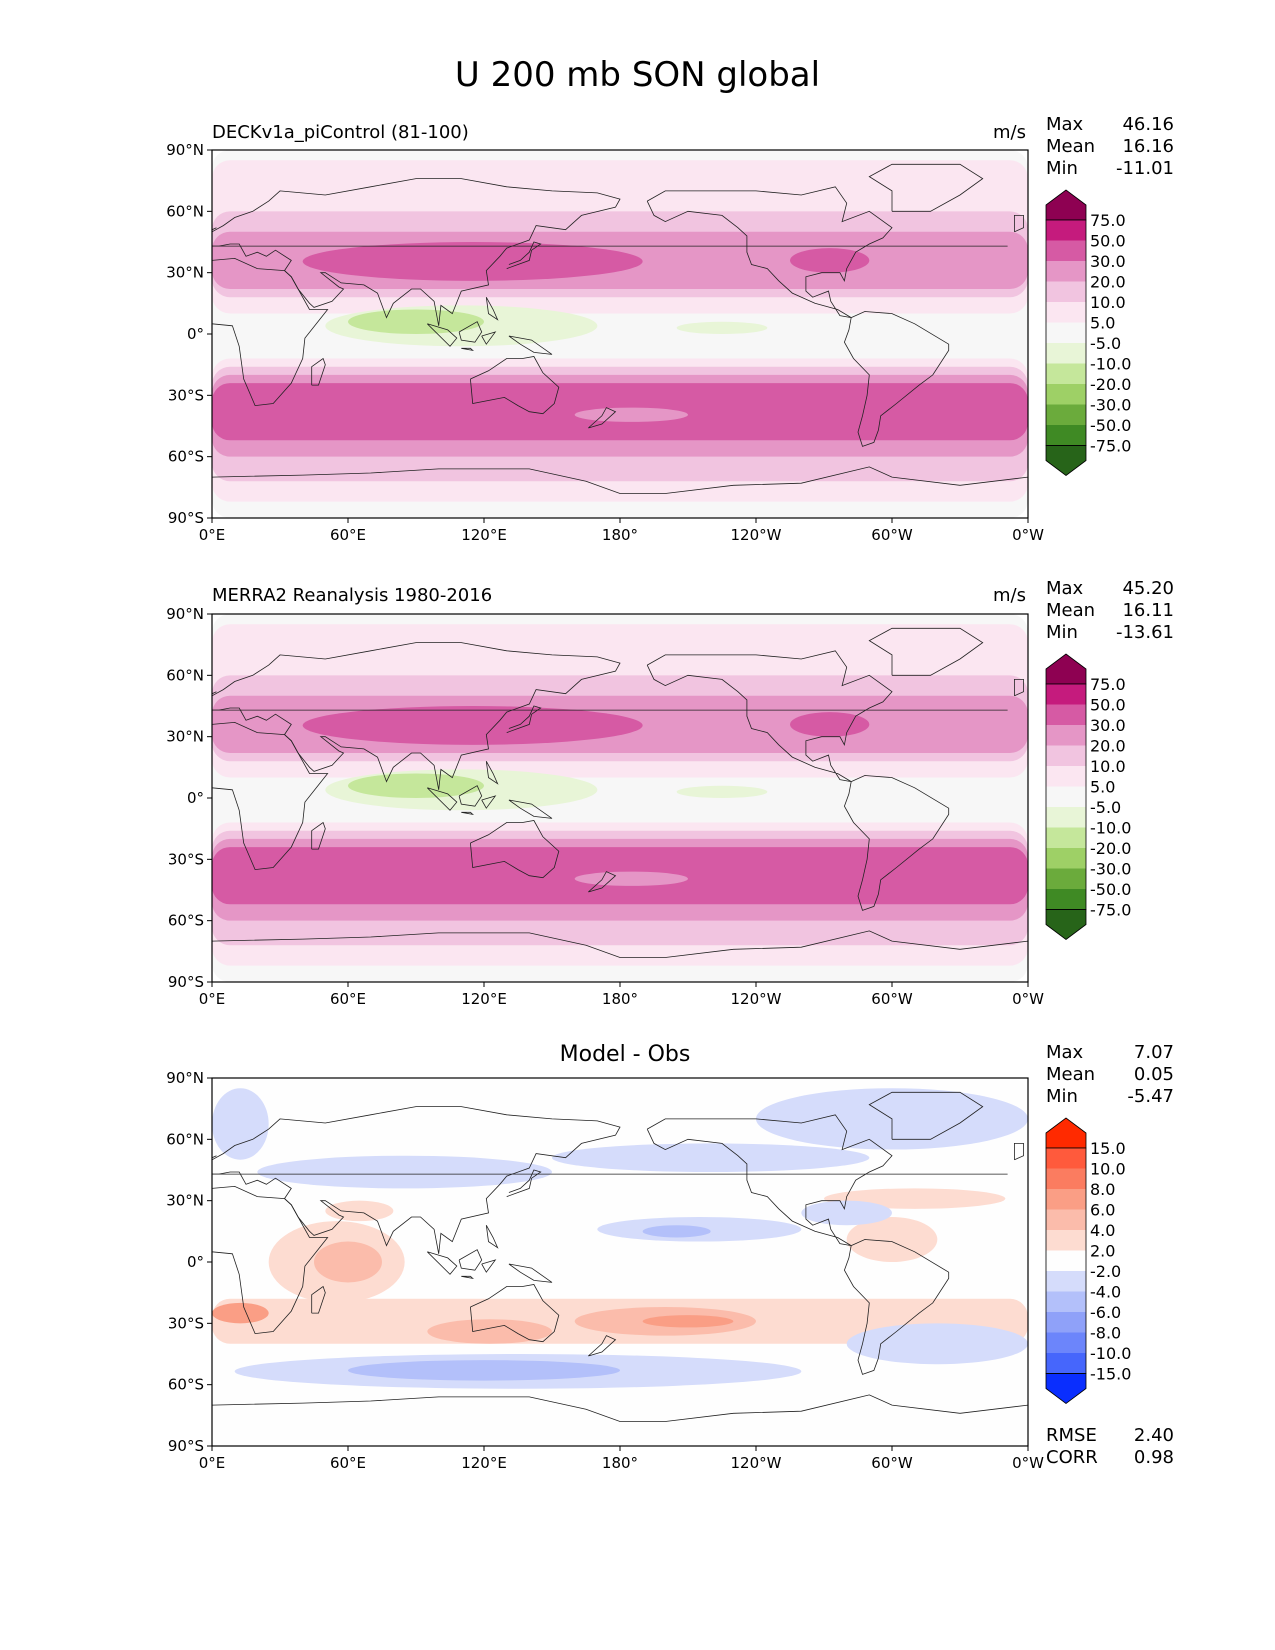 The width and height of the screenshot is (1275, 1650). Describe the element at coordinates (892, 535) in the screenshot. I see `lon-label: 60°W` at that location.